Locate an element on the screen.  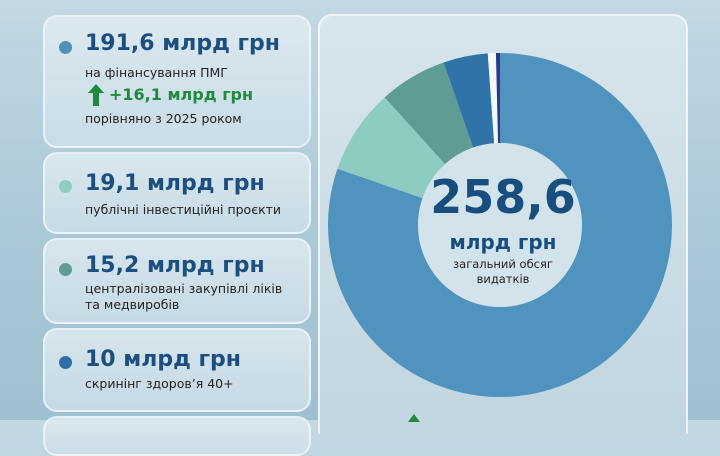
total-value: 258,6 is located at coordinates (503, 197).